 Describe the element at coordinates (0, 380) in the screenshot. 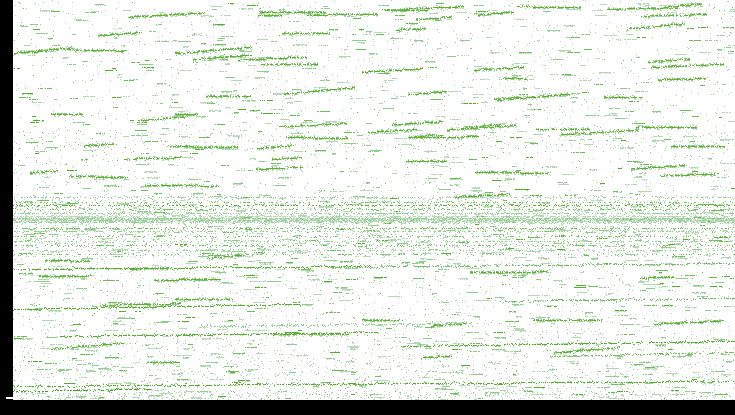

I see `y-axis-min-label: x.x.0.0` at that location.